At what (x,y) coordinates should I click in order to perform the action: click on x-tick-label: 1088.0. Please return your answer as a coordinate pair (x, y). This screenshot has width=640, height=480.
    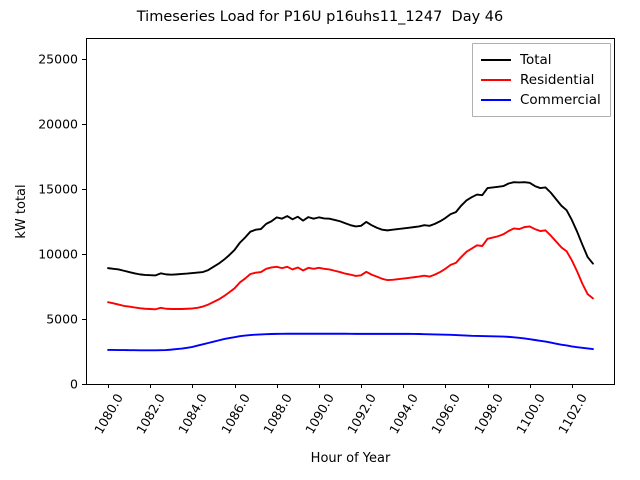
    Looking at the image, I should click on (277, 414).